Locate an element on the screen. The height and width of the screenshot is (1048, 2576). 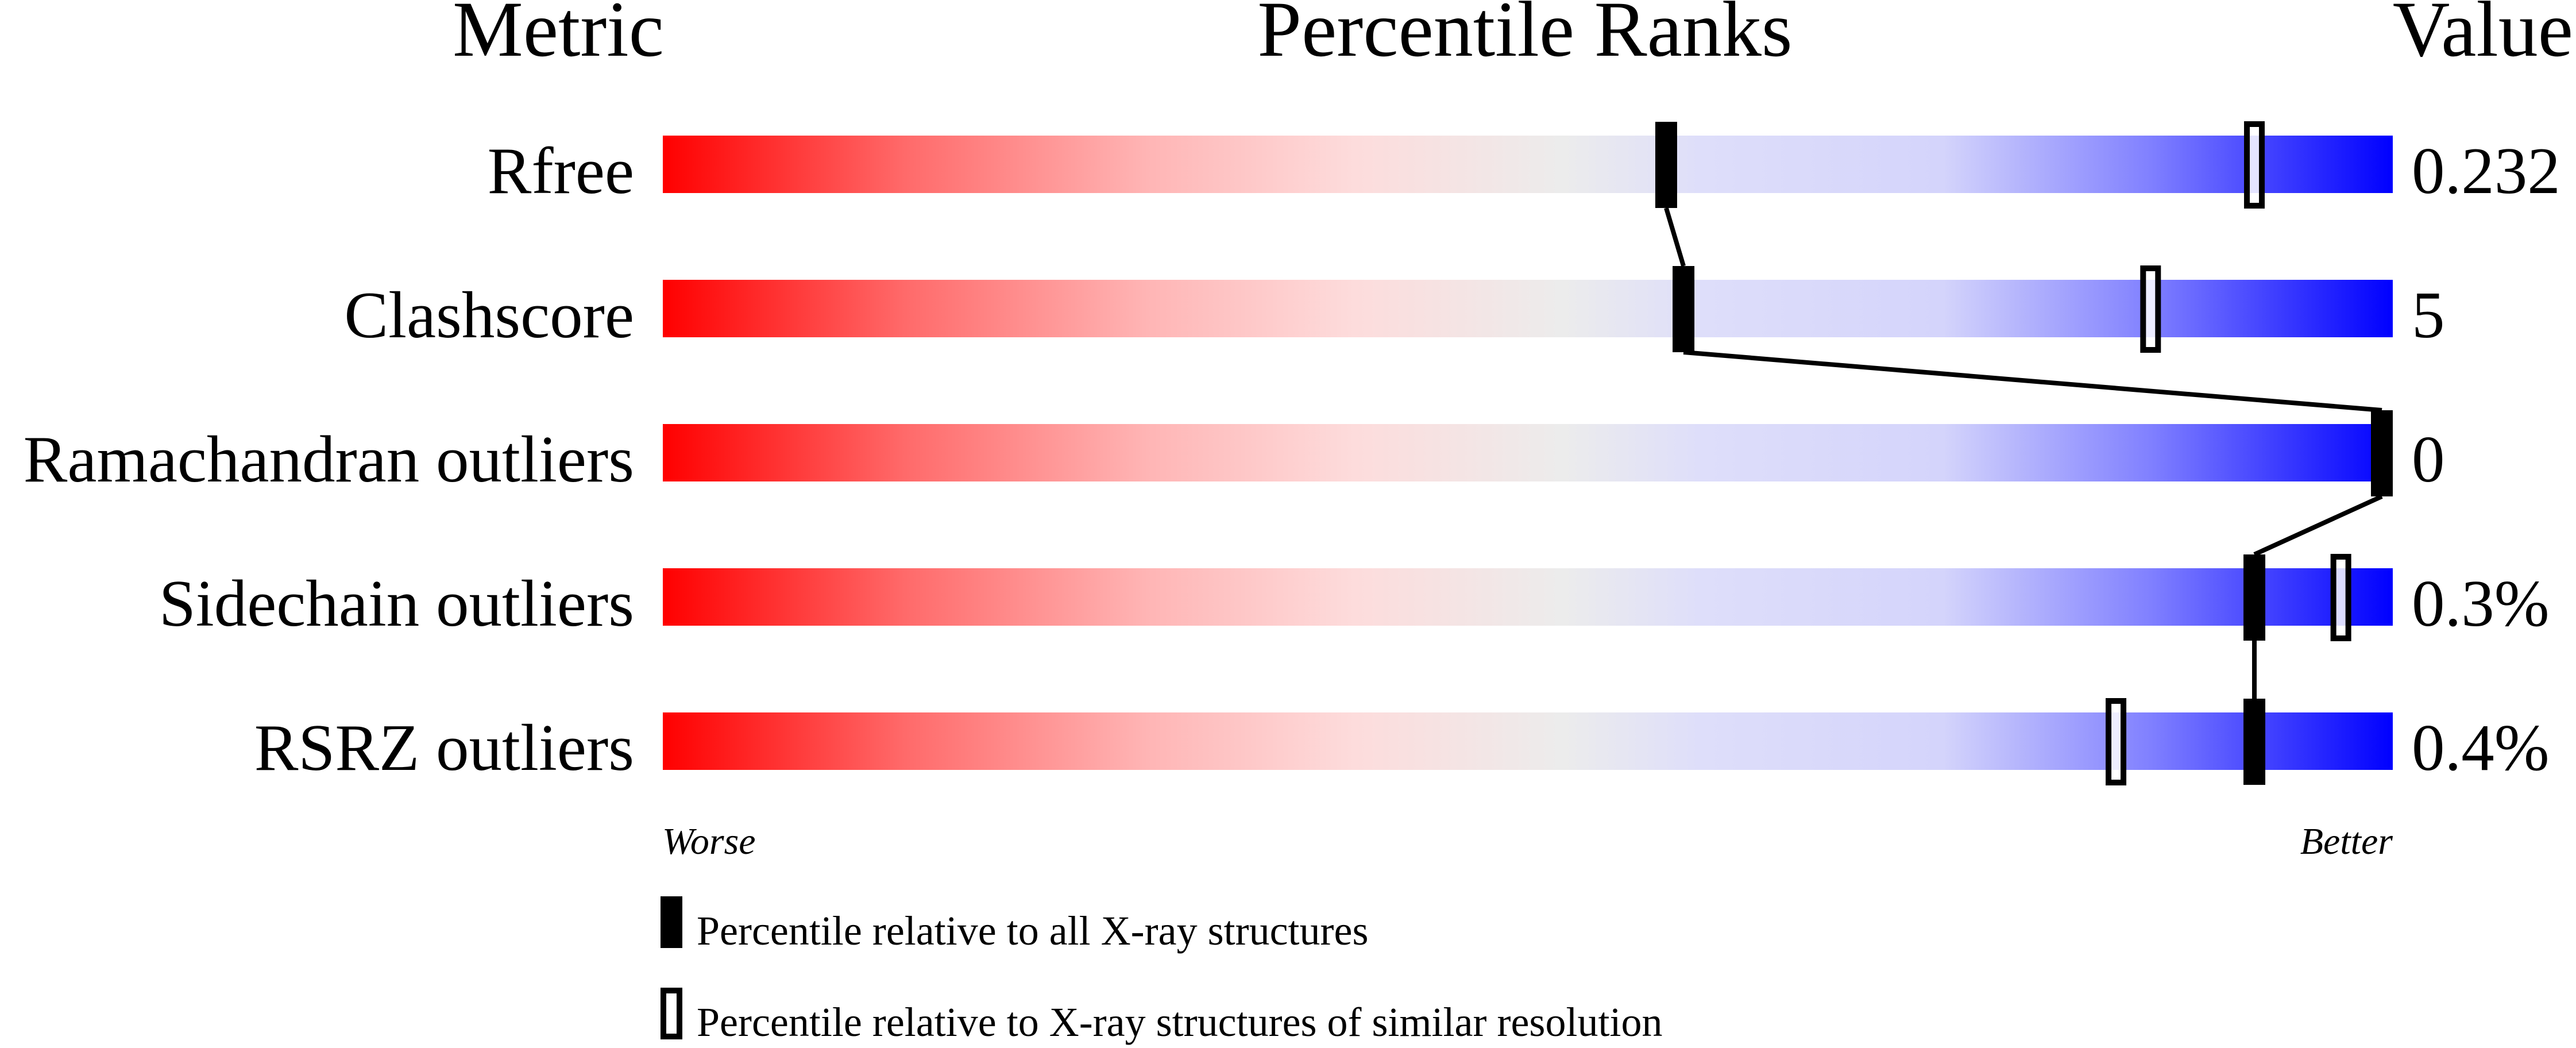
legend-open-marker is located at coordinates (671, 1014).